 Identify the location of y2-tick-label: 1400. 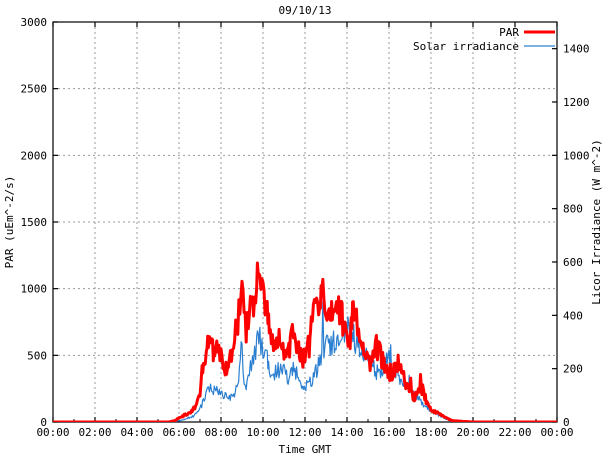
(576, 49).